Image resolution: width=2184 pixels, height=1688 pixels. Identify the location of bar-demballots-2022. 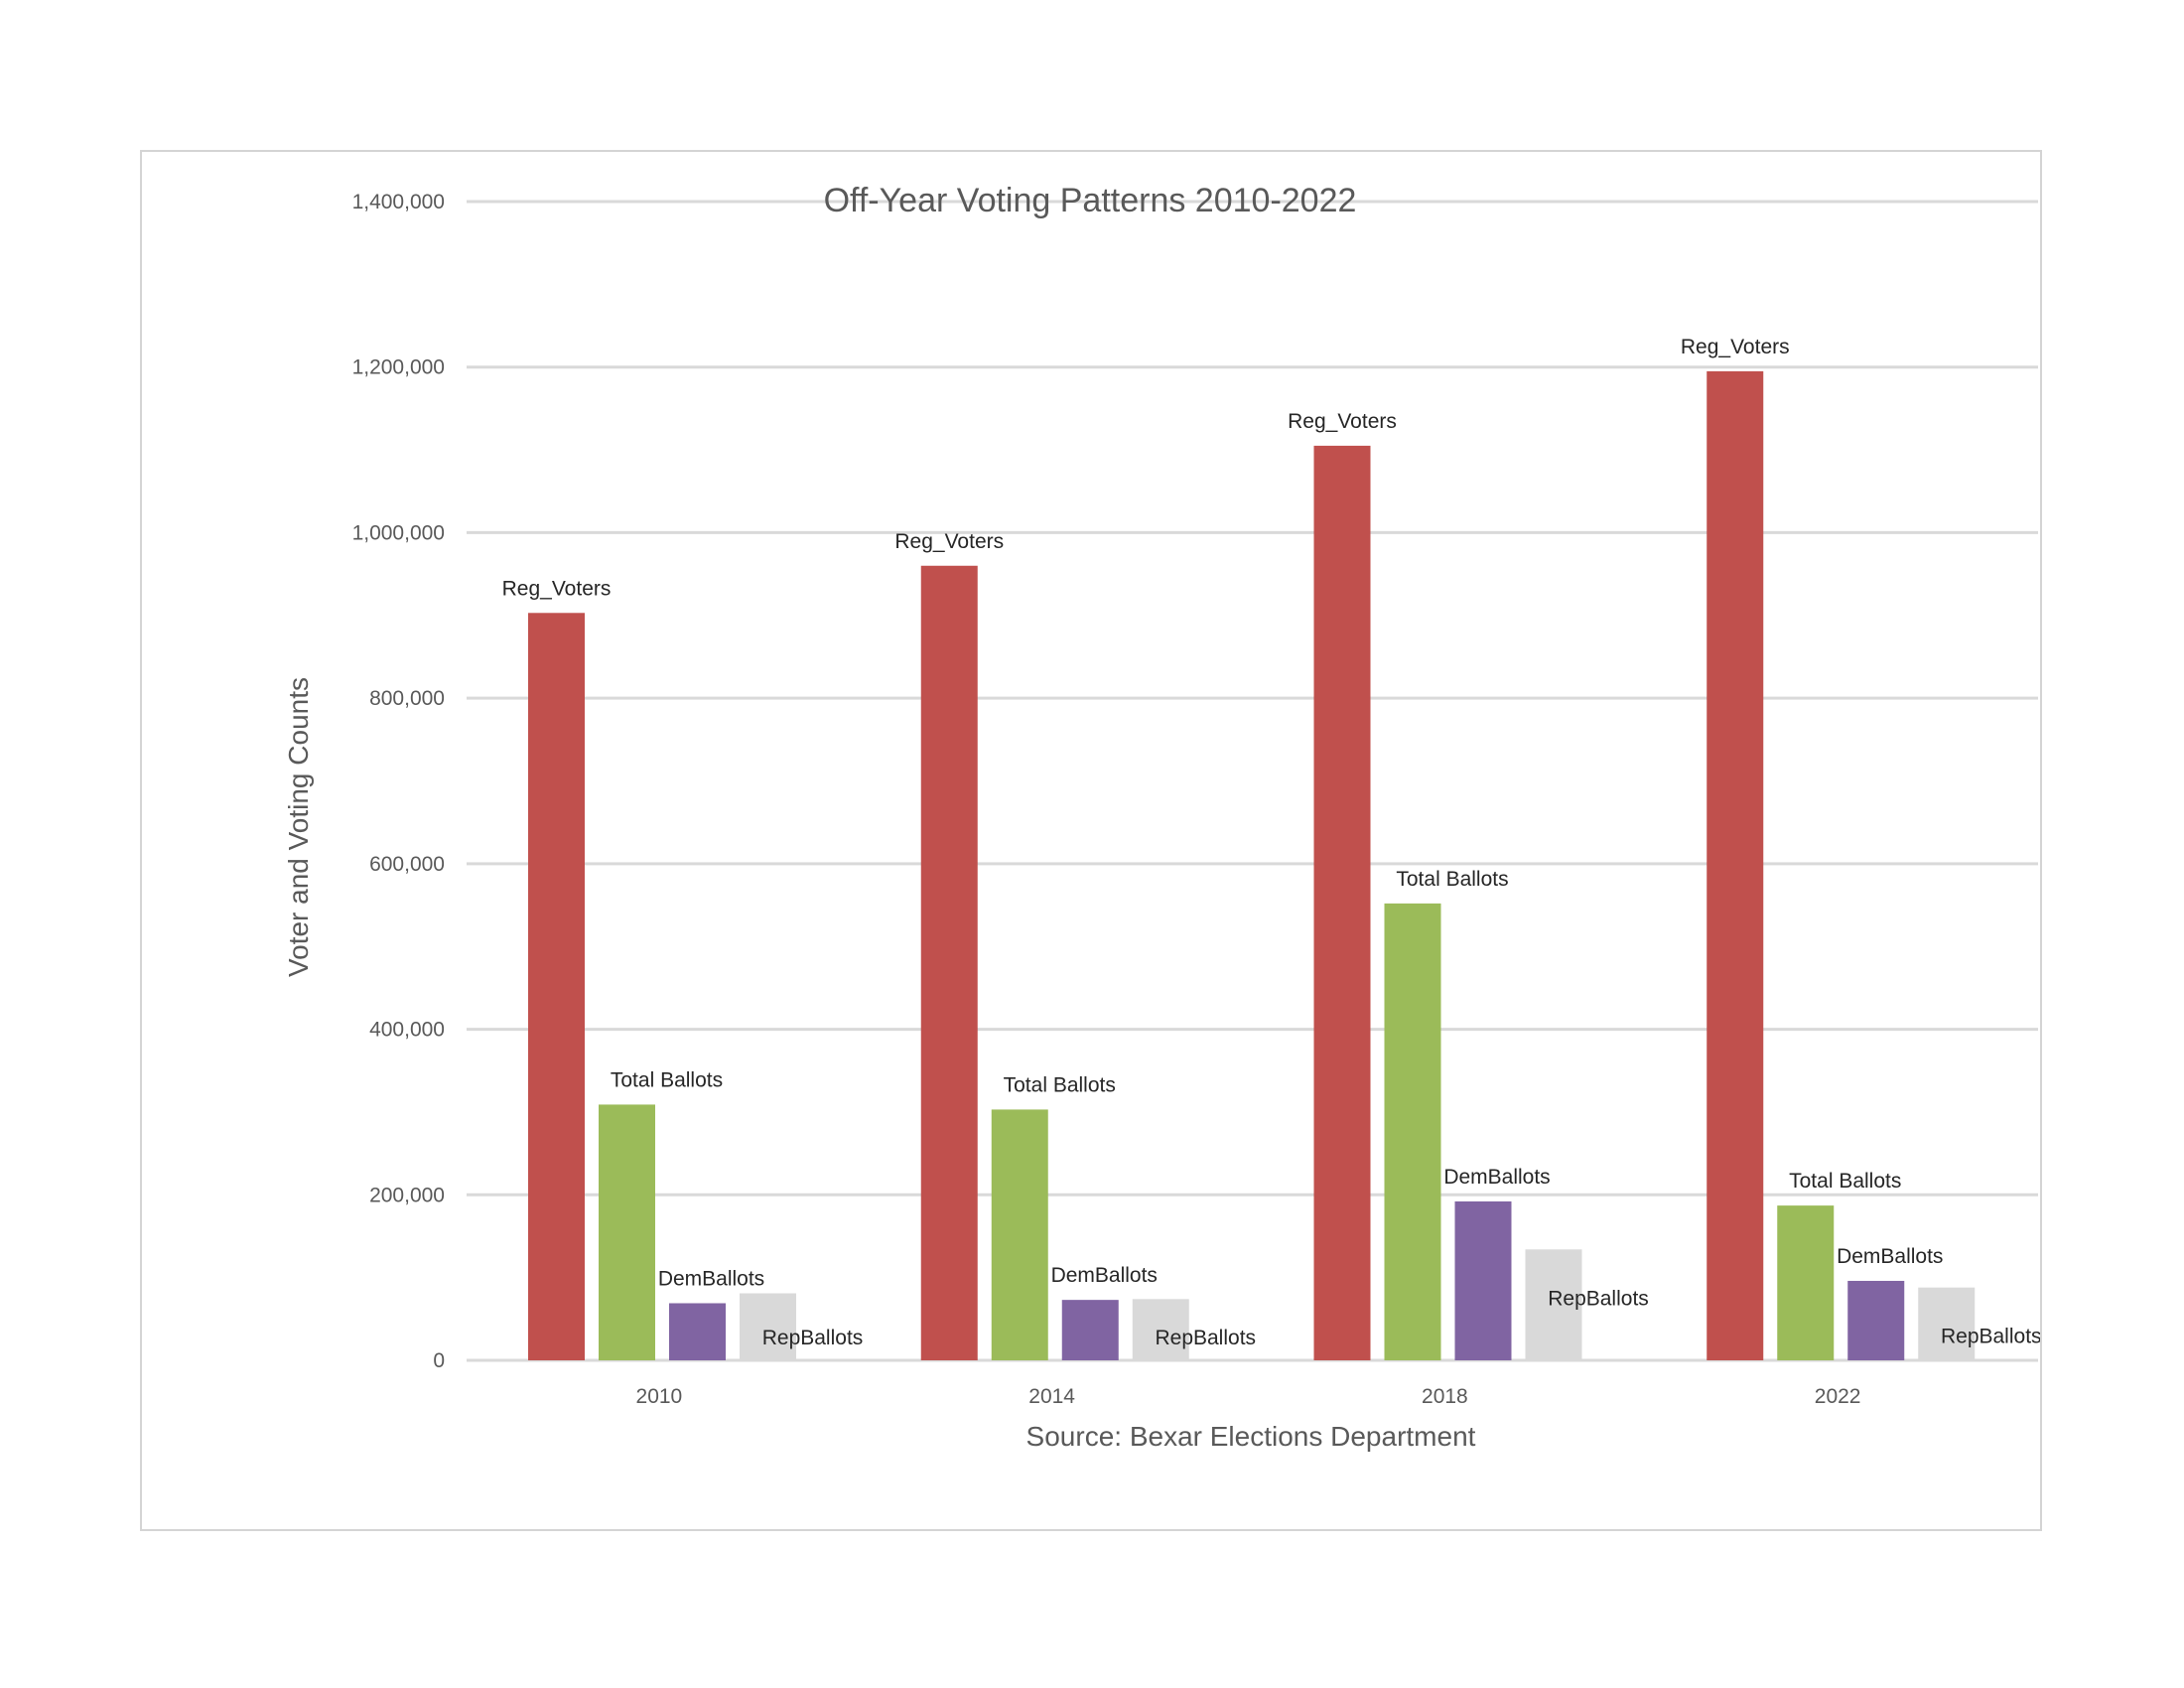
(1876, 1320).